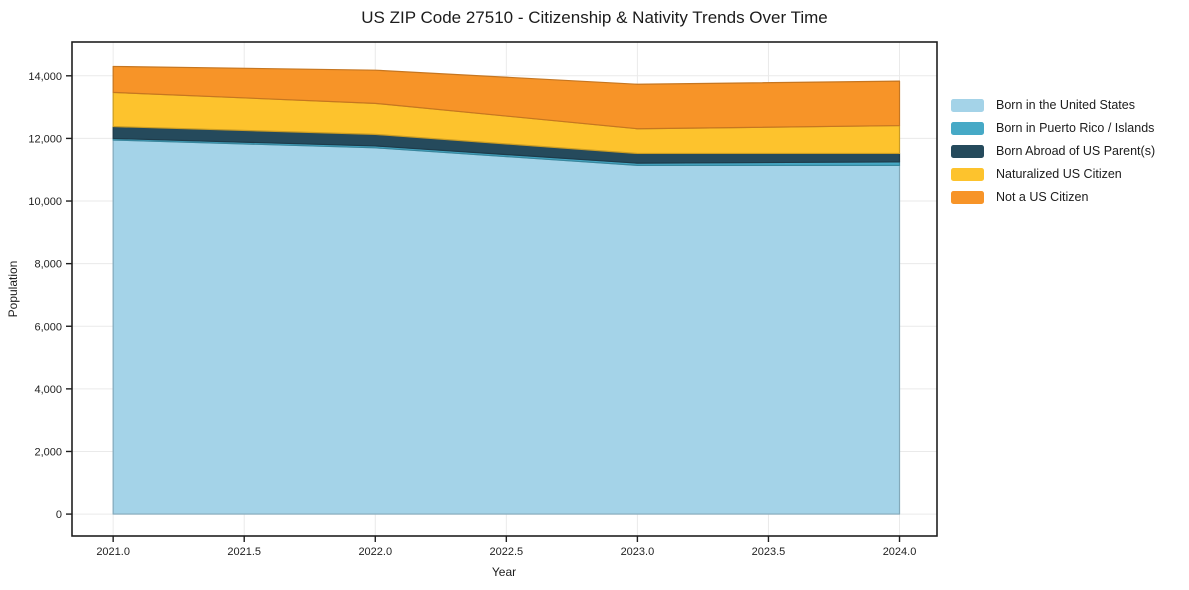 This screenshot has width=1189, height=590. What do you see at coordinates (244, 552) in the screenshot?
I see `x-tick-label: 2021.5` at bounding box center [244, 552].